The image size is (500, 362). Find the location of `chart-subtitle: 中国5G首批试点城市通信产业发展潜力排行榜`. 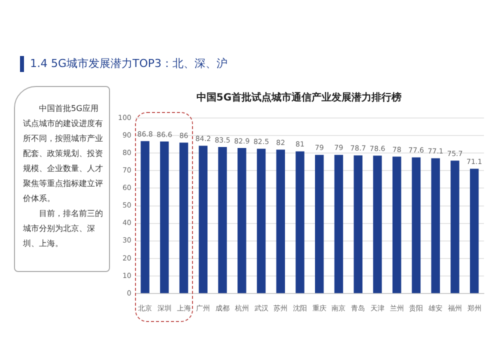

chart-subtitle: 中国5G首批试点城市通信产业发展潜力排行榜 is located at coordinates (299, 98).